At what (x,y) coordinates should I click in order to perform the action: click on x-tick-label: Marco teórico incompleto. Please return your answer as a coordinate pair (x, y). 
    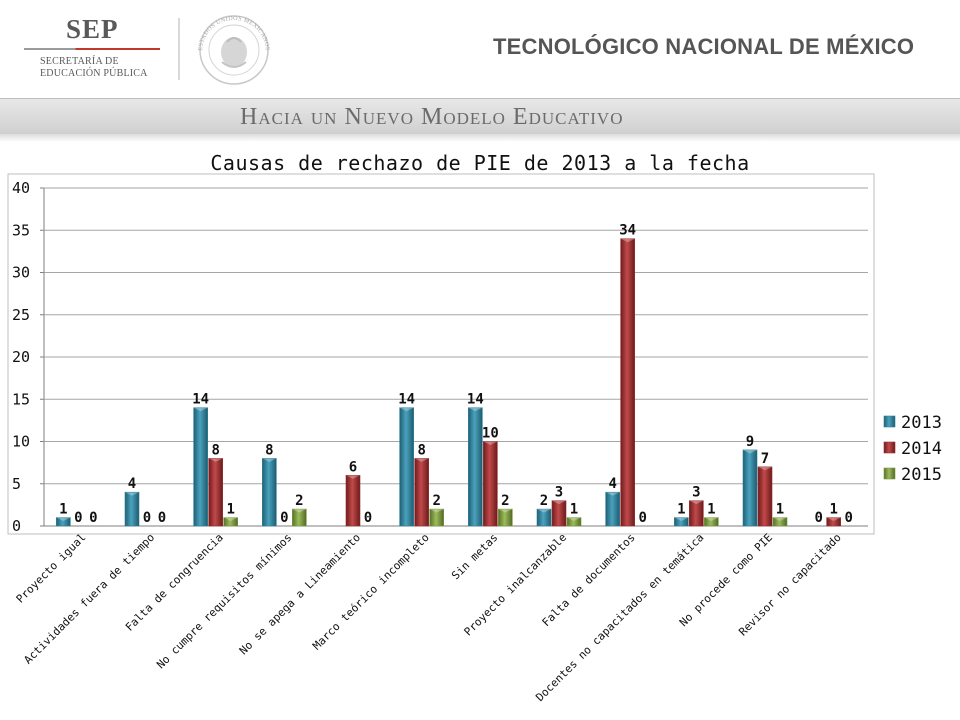
    Looking at the image, I should click on (371, 592).